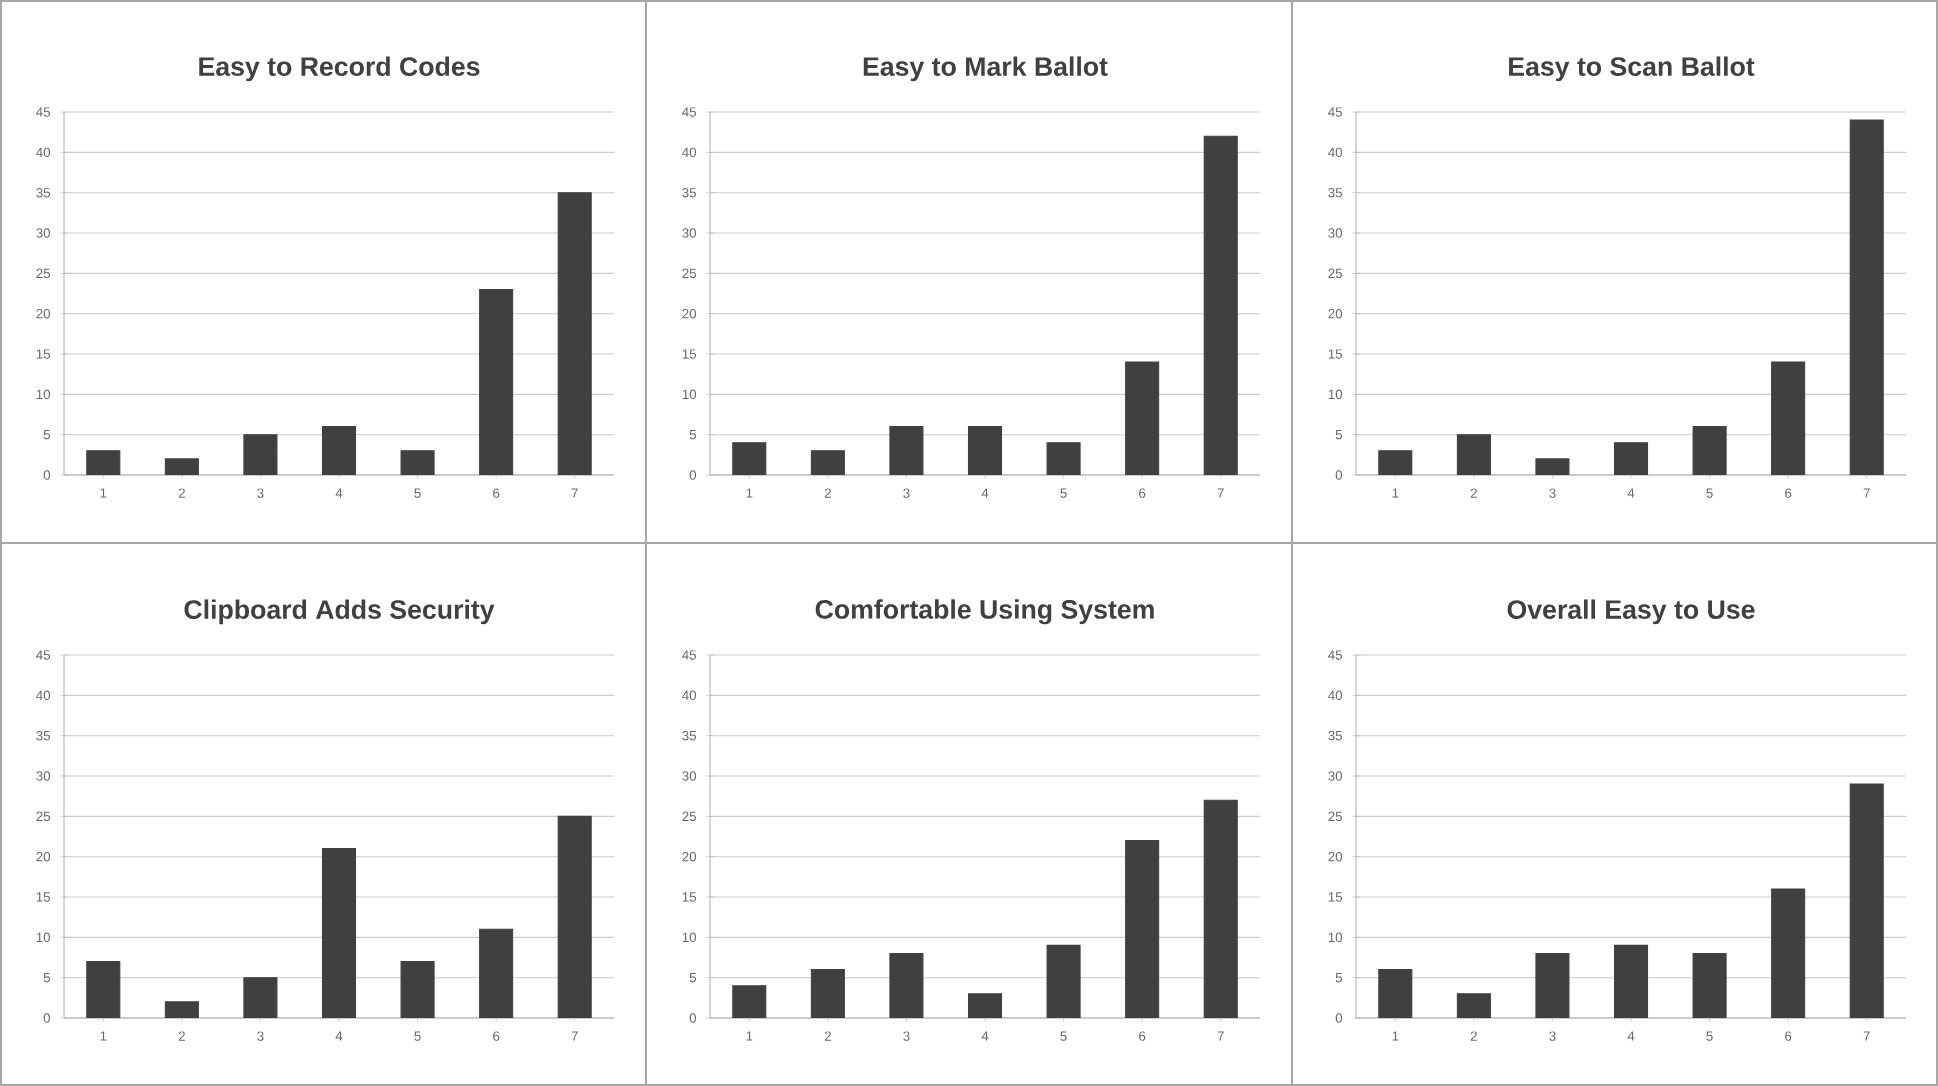 The image size is (1938, 1086). I want to click on chart-title: Clipboard Adds Security, so click(339, 612).